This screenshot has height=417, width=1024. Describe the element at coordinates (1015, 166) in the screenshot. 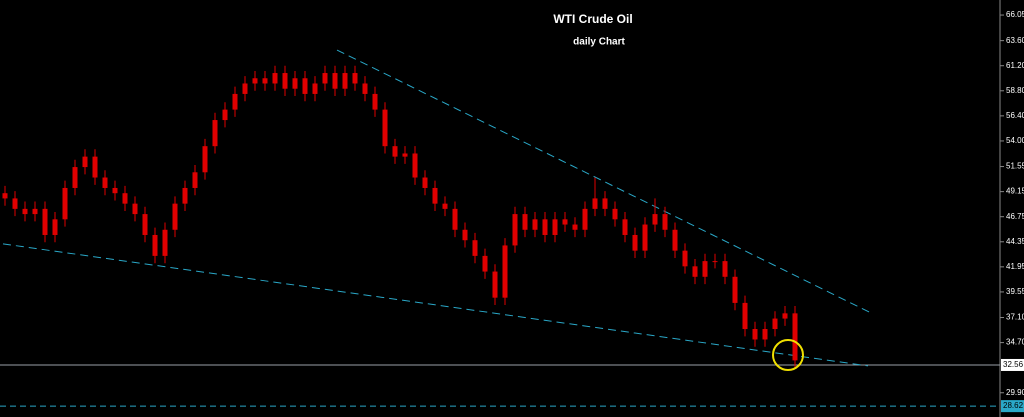

I see `y-tick-label: 51.55` at that location.